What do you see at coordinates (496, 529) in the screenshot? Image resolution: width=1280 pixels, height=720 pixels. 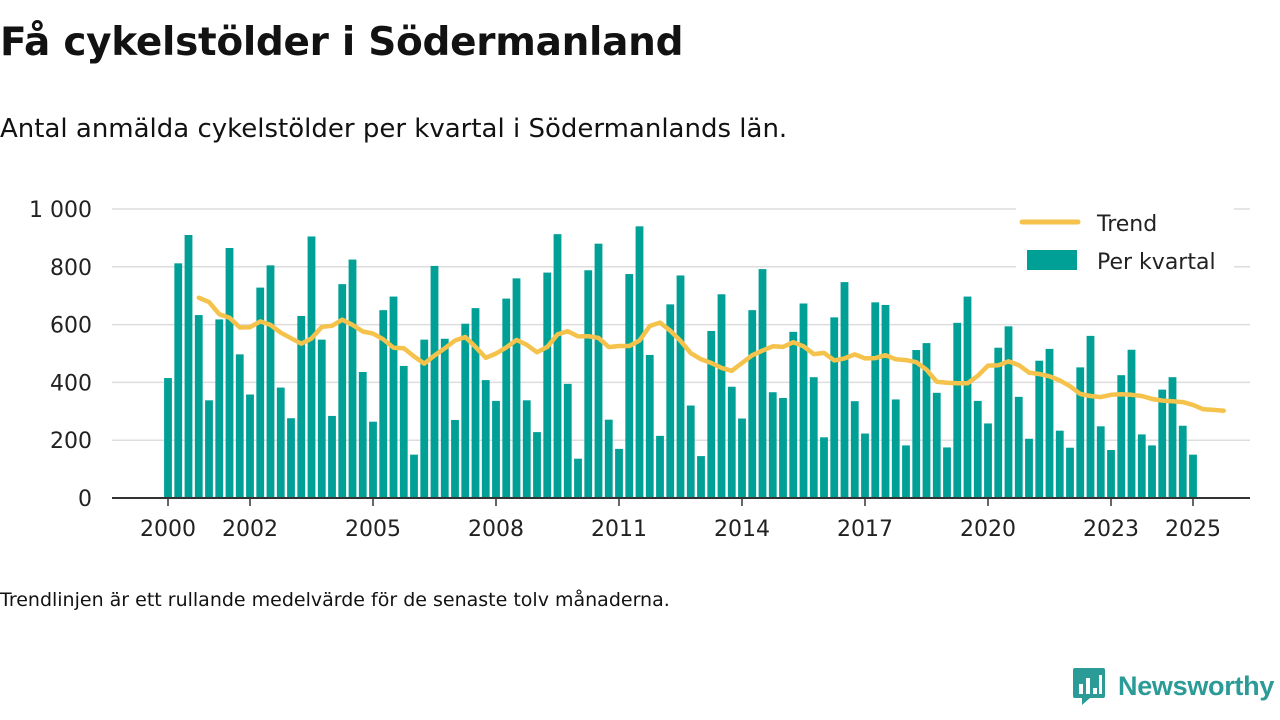 I see `x-tick-label: 2008` at bounding box center [496, 529].